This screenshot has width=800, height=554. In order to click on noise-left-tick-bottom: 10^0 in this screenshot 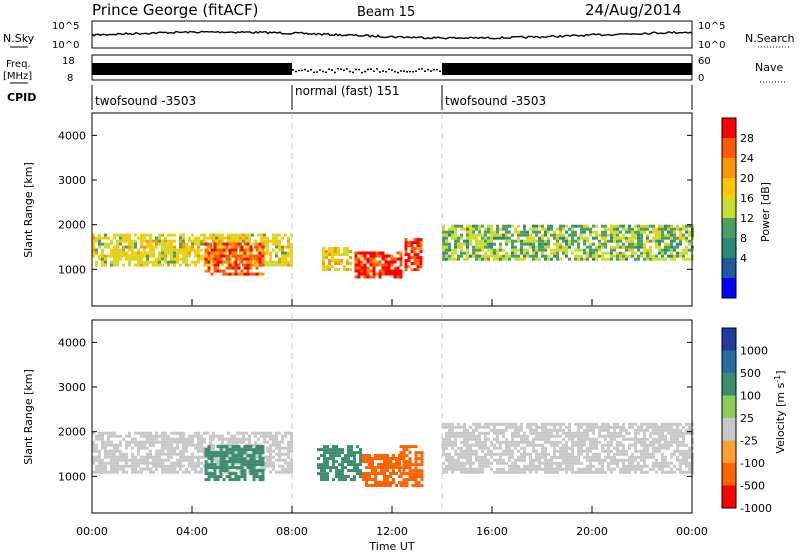, I will do `click(65, 45)`.